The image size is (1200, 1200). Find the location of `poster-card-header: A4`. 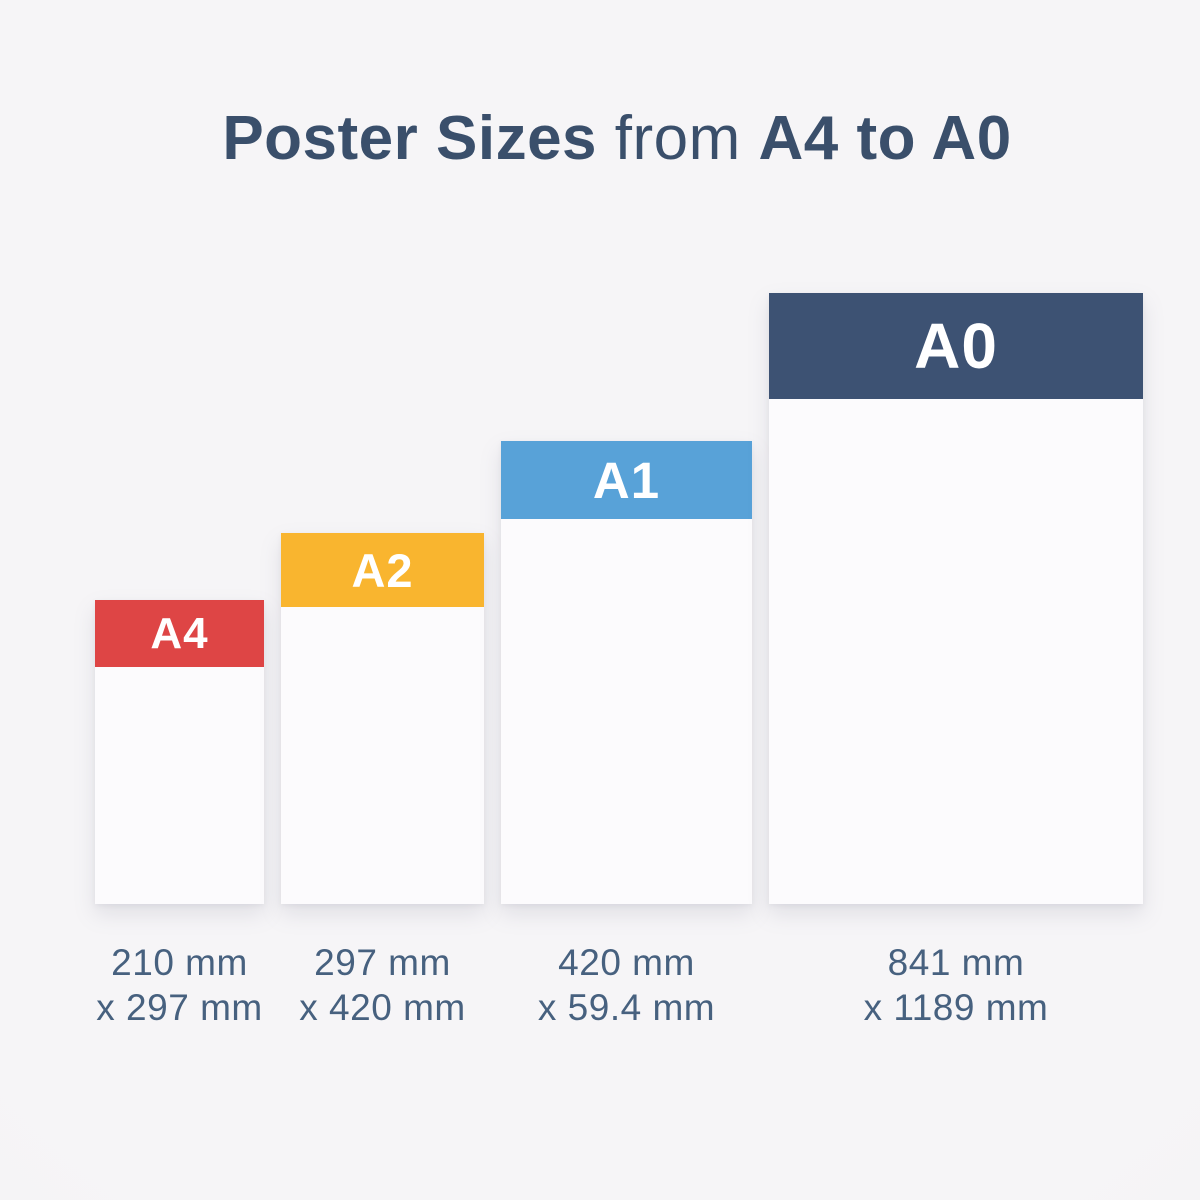

poster-card-header: A4 is located at coordinates (179, 633).